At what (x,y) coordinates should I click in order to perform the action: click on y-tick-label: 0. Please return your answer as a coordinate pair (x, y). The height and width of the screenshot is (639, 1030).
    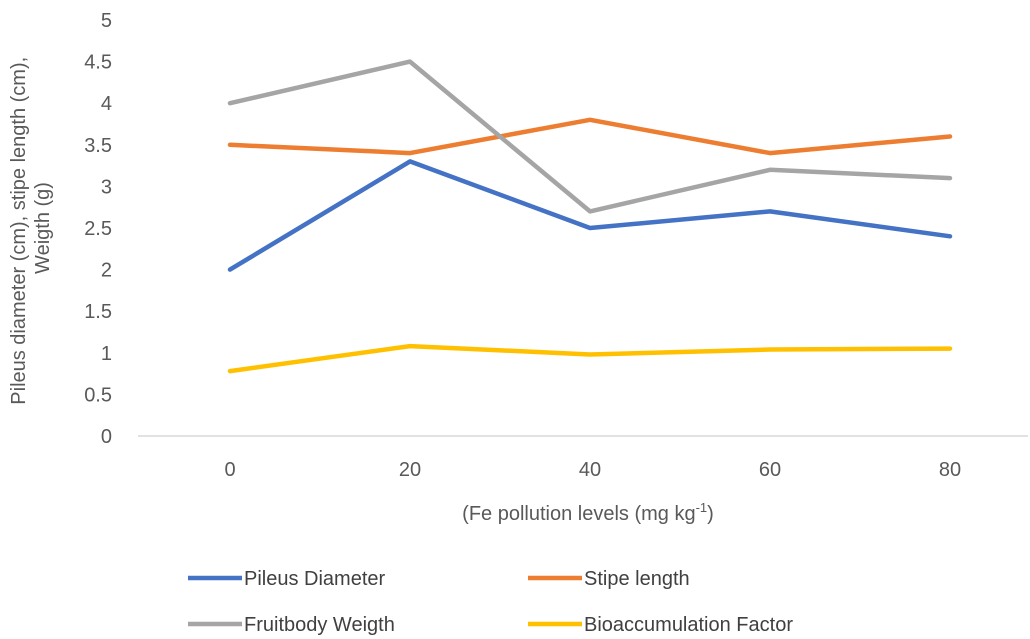
    Looking at the image, I should click on (106, 437).